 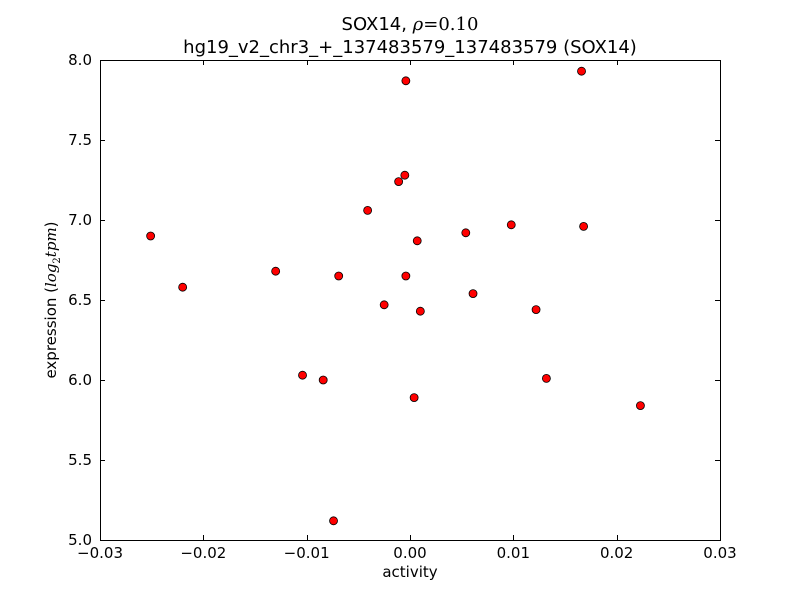 What do you see at coordinates (80, 60) in the screenshot?
I see `y-tick-label: 8.0` at bounding box center [80, 60].